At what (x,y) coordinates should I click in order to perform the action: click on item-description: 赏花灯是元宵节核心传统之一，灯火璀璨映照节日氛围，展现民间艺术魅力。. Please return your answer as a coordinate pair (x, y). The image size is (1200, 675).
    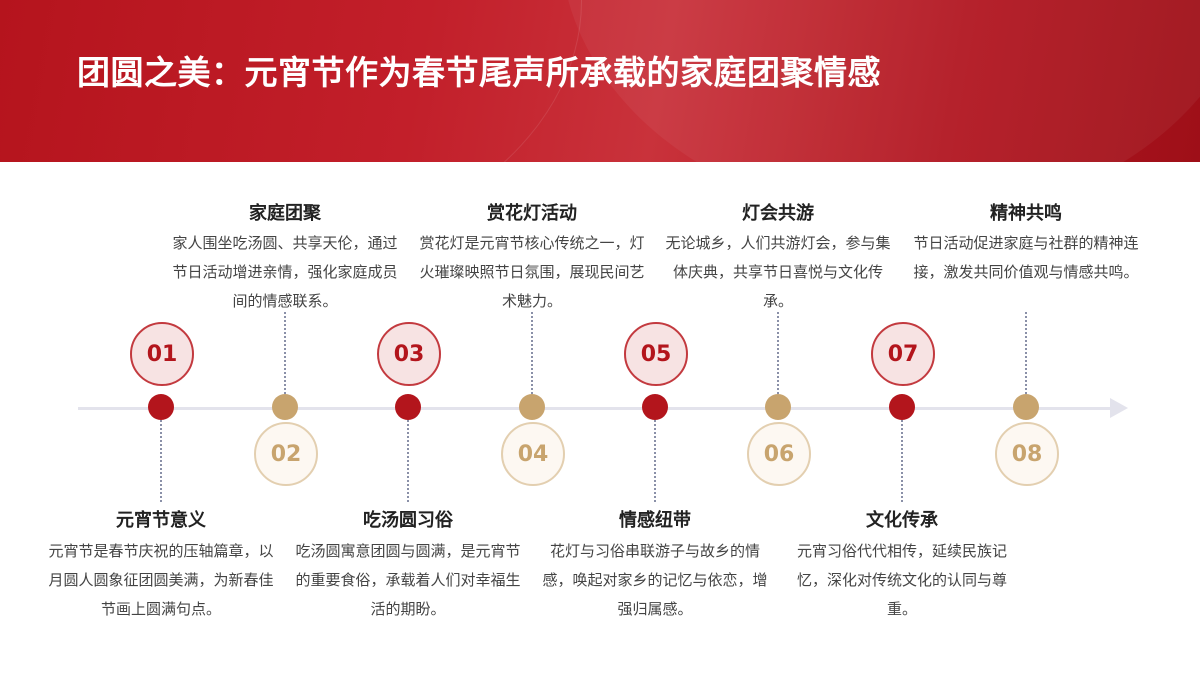
    Looking at the image, I should click on (532, 272).